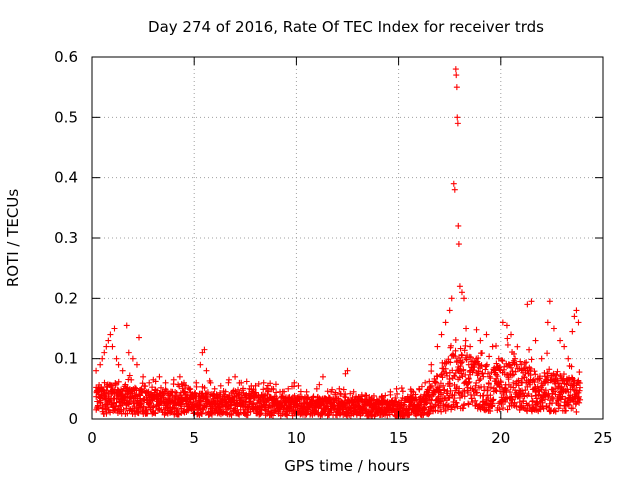 This screenshot has height=480, width=640. I want to click on y-tick-label: 0.5, so click(66, 117).